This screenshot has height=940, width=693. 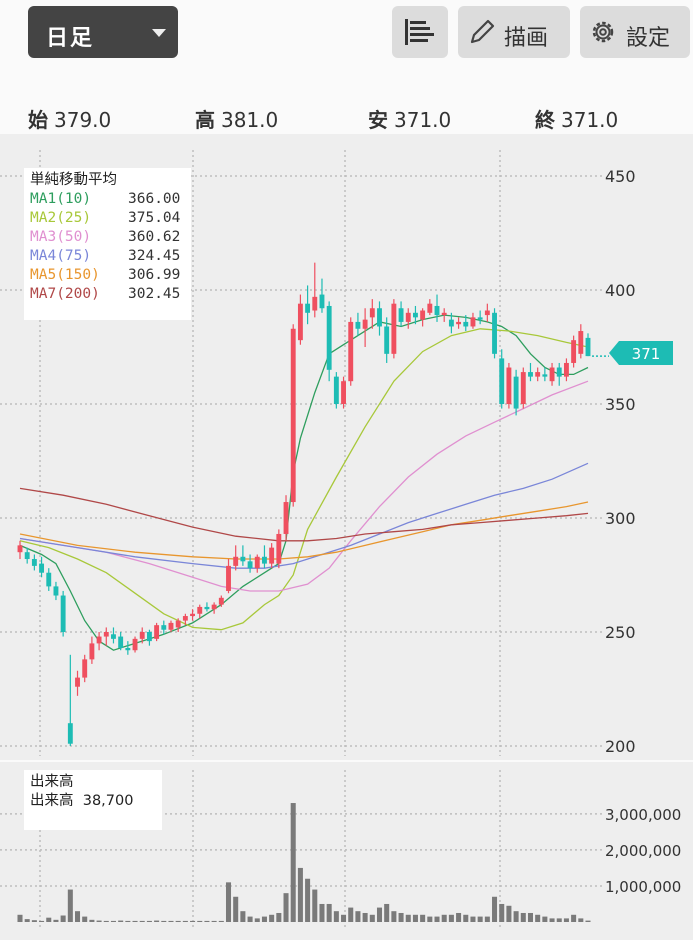 What do you see at coordinates (110, 275) in the screenshot?
I see `ma-legend-item: MA5(150) 306.99` at bounding box center [110, 275].